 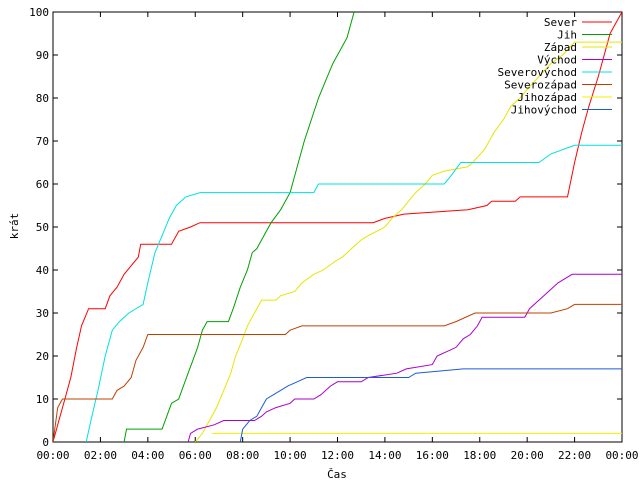 I want to click on legend-label: Severovýchod, so click(x=537, y=72).